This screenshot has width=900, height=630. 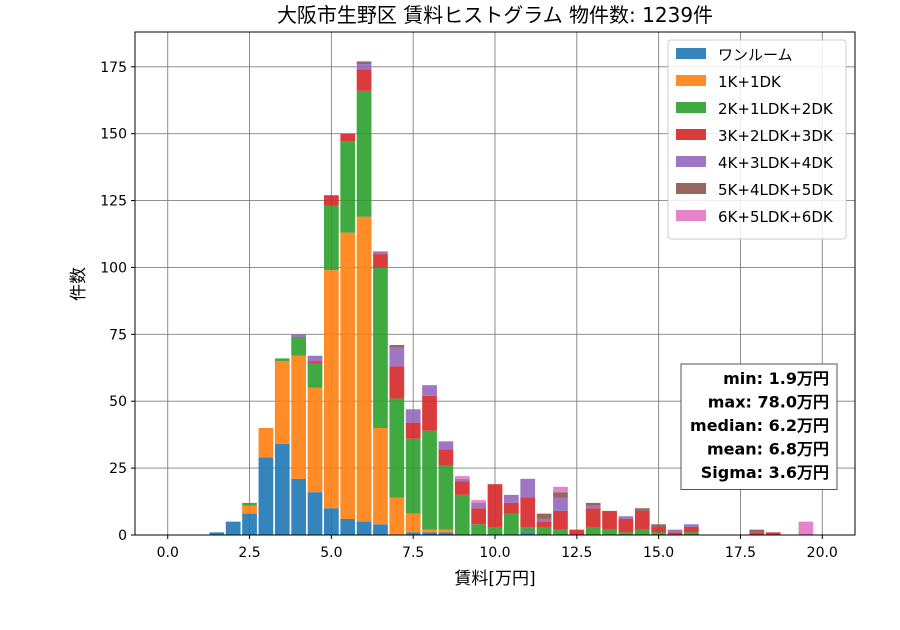 I want to click on y-tick-label: 125, so click(x=113, y=202).